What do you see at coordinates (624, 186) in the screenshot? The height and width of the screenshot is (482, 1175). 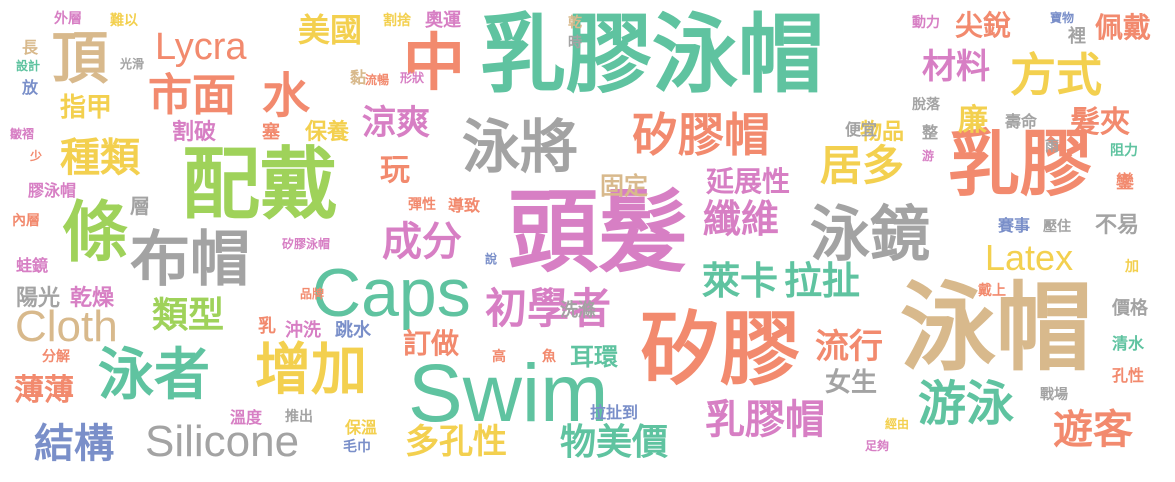 I see `word: 固定` at bounding box center [624, 186].